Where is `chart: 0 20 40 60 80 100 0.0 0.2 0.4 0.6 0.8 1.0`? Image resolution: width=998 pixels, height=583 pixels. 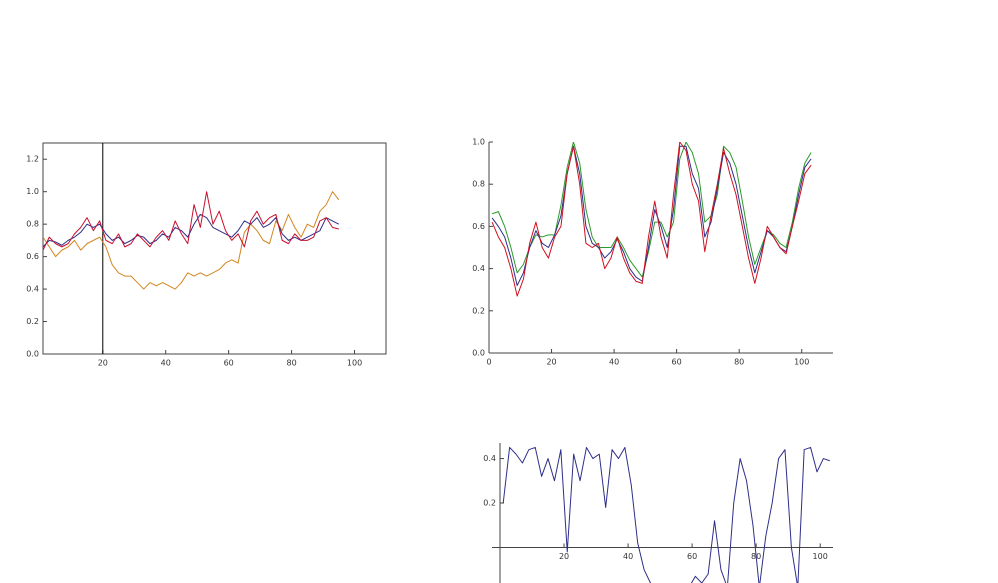 chart: 0 20 40 60 80 100 0.0 0.2 0.4 0.6 0.8 1.0 is located at coordinates (652, 252).